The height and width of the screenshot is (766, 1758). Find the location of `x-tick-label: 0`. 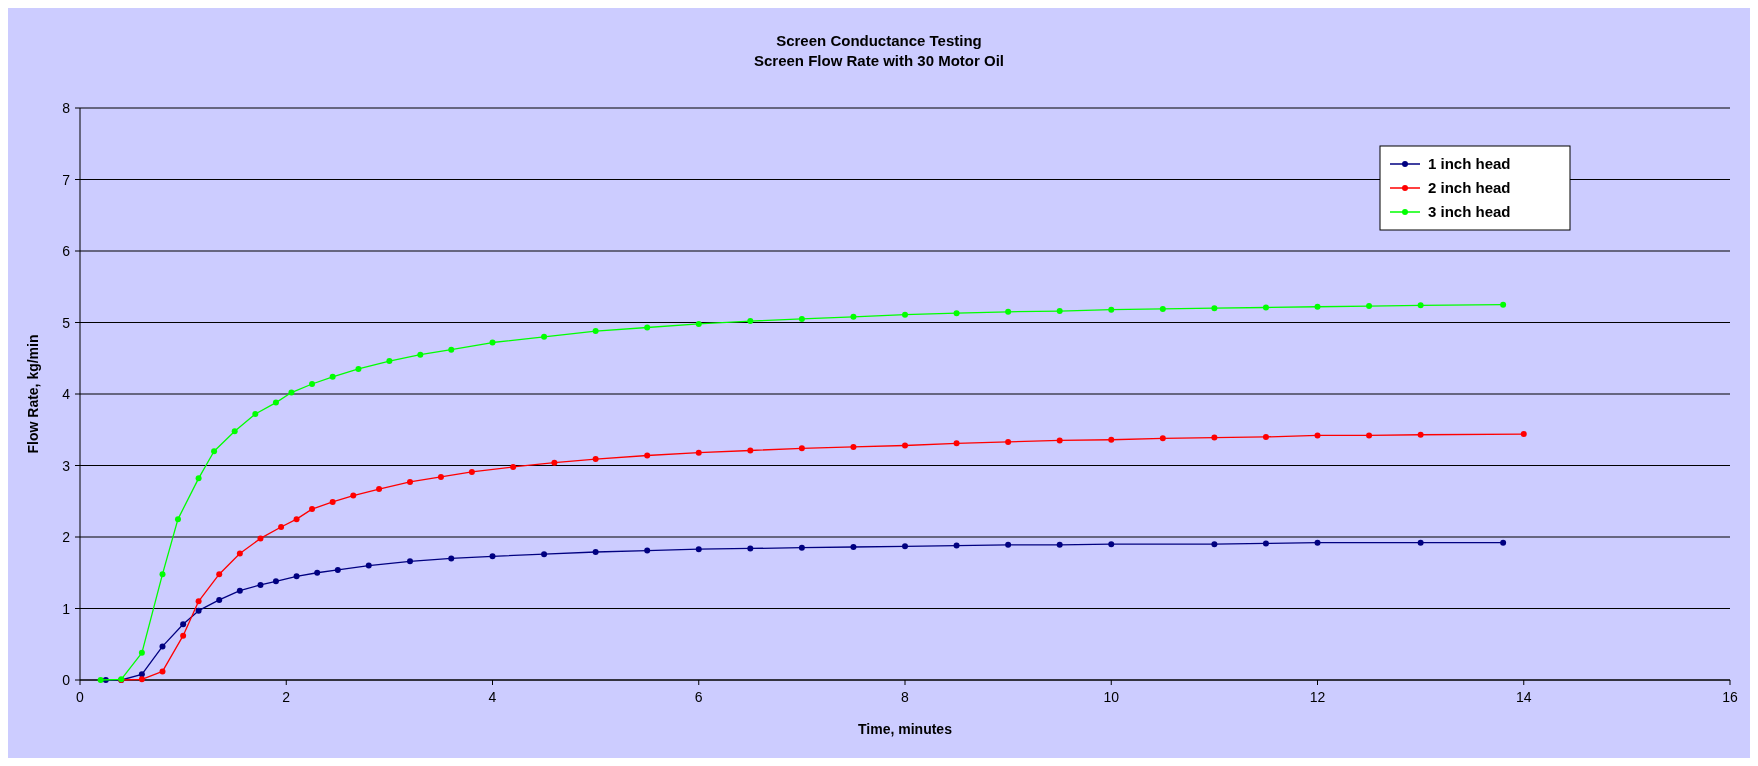

x-tick-label: 0 is located at coordinates (80, 697).